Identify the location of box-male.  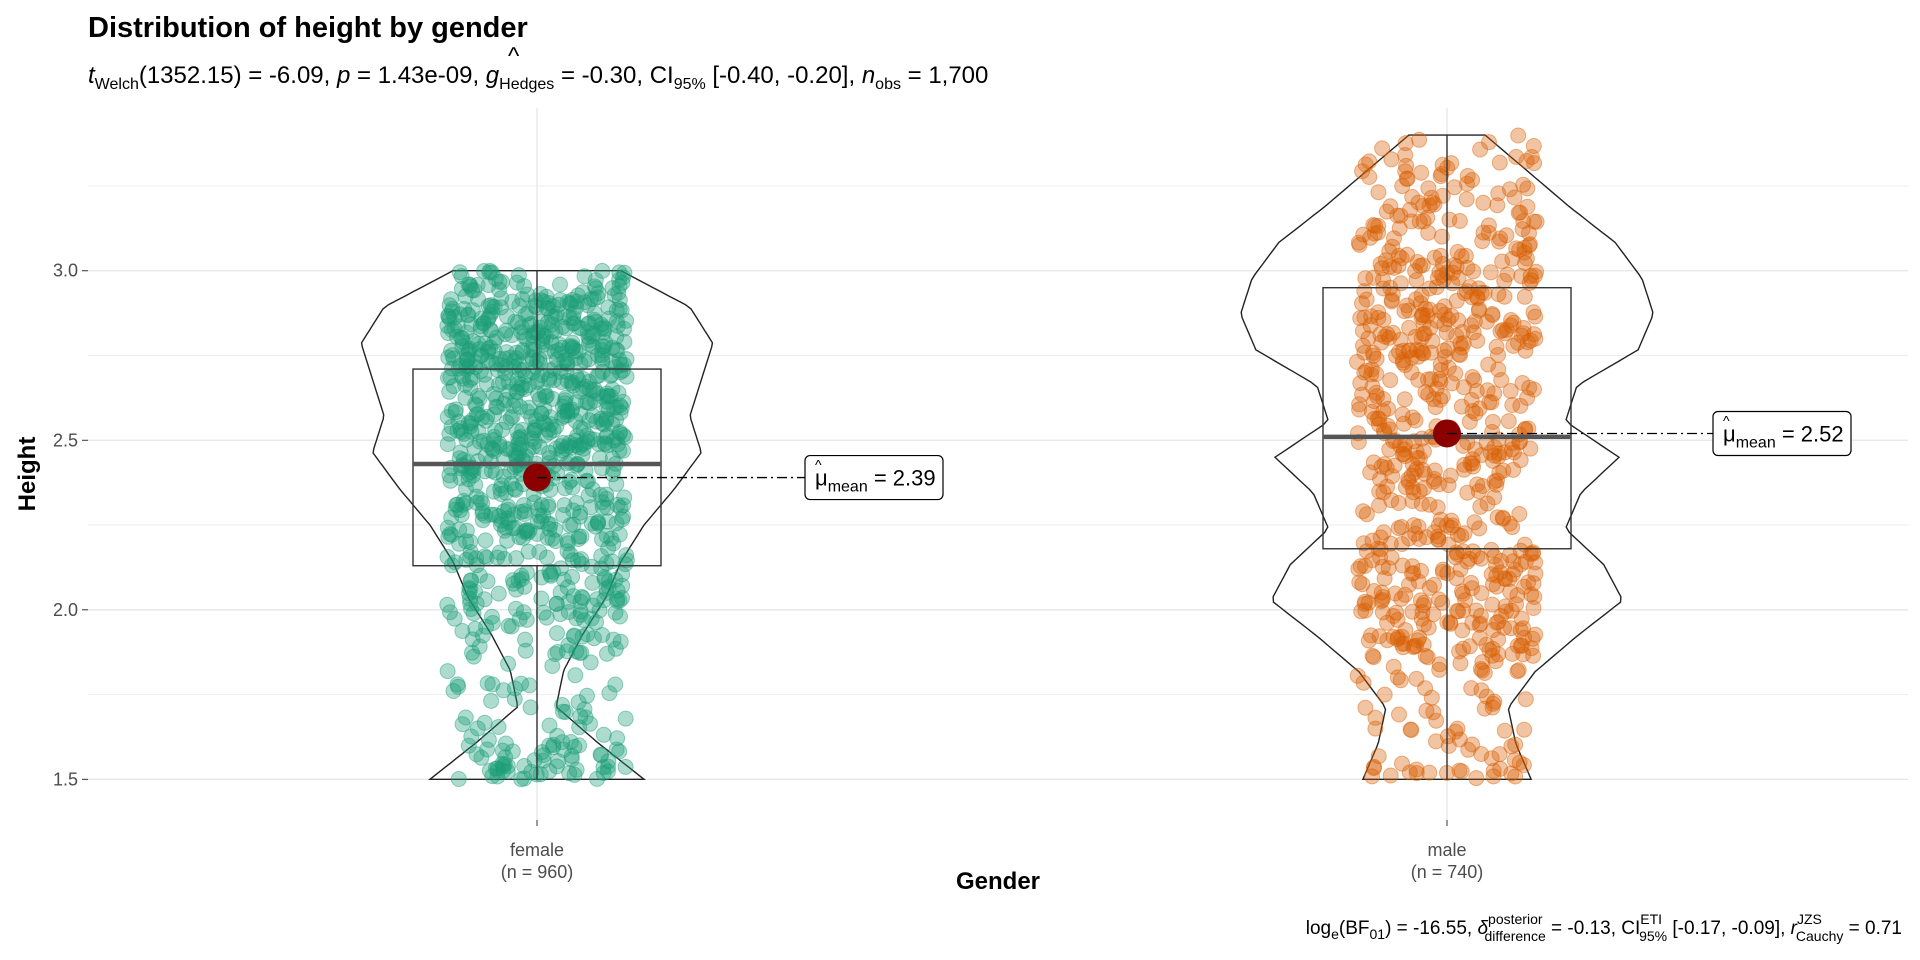
(1447, 418).